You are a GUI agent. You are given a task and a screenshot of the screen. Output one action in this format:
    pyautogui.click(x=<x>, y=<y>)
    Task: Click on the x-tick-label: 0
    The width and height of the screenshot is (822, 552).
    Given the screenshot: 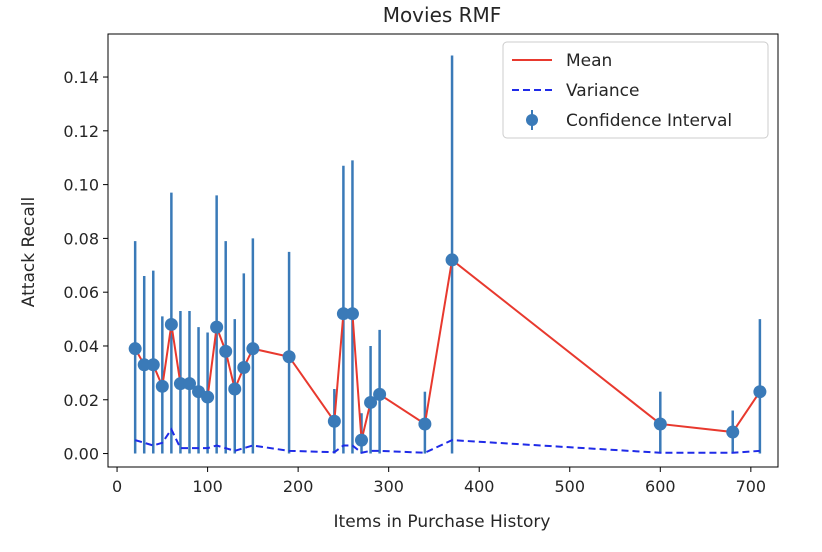 What is the action you would take?
    pyautogui.click(x=117, y=486)
    